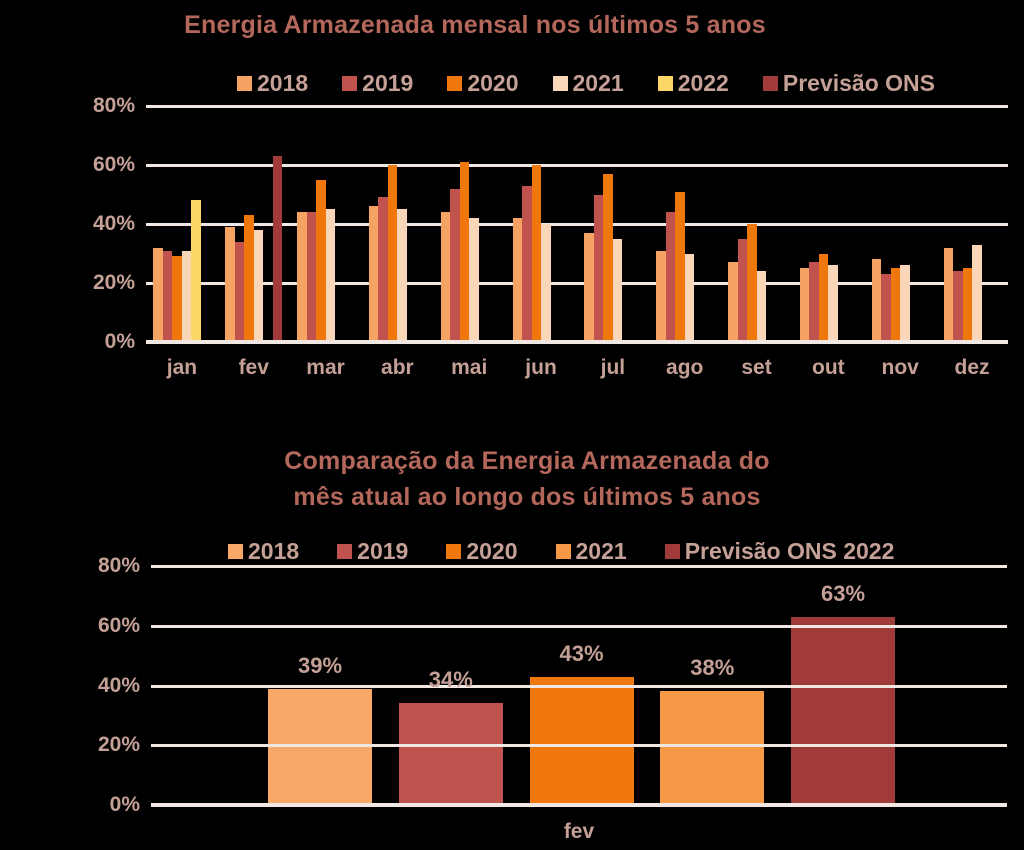 The height and width of the screenshot is (850, 1024). I want to click on bar-group-mai, so click(469, 224).